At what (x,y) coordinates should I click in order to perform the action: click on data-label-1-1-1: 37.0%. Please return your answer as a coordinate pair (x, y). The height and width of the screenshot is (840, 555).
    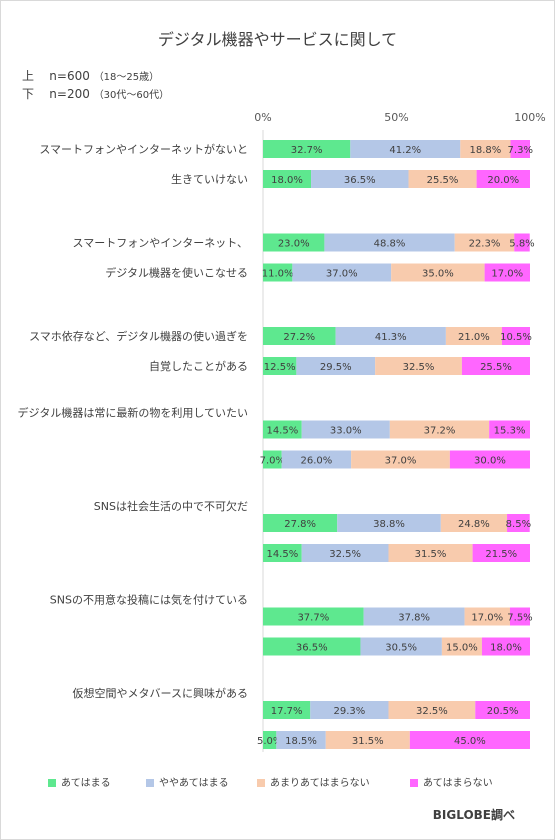
    Looking at the image, I should click on (342, 274).